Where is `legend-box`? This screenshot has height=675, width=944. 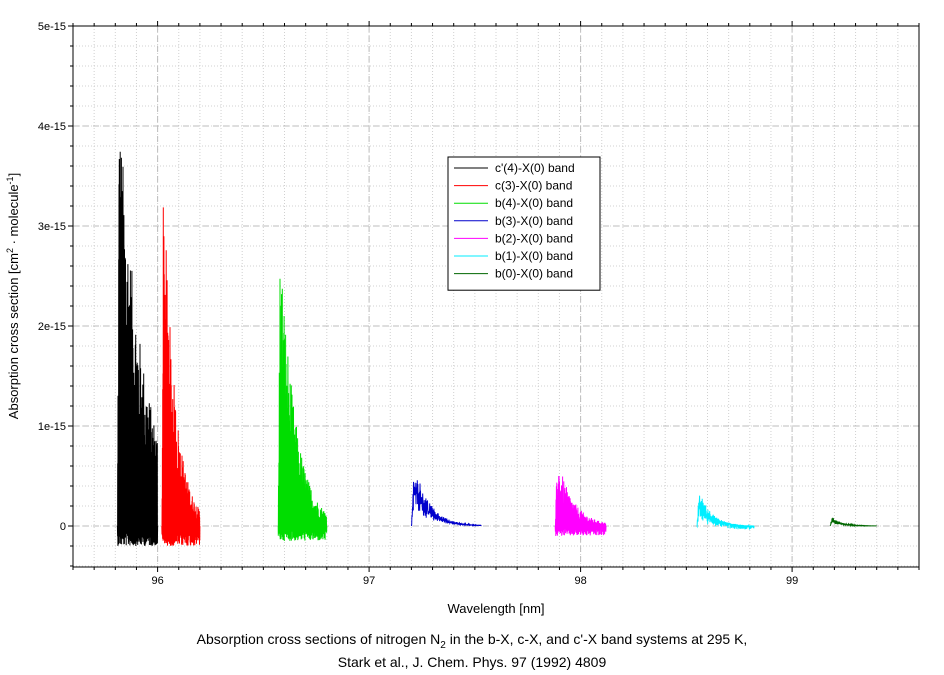
legend-box is located at coordinates (524, 223).